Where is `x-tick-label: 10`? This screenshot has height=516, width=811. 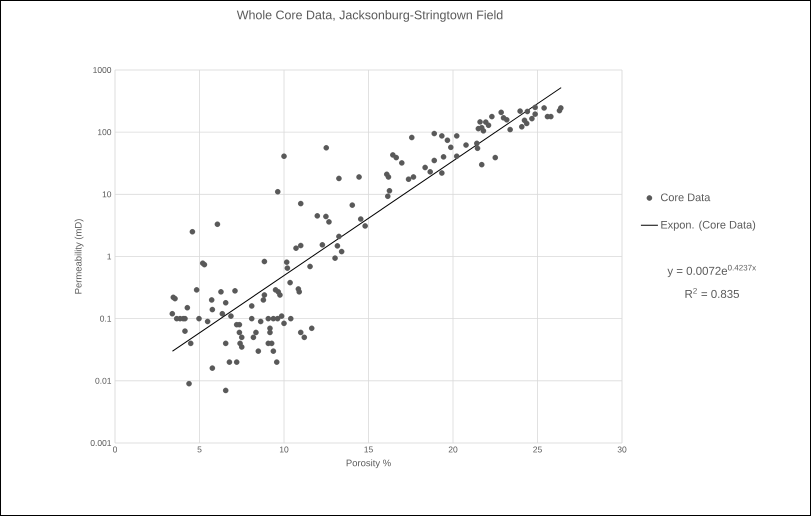 x-tick-label: 10 is located at coordinates (284, 449).